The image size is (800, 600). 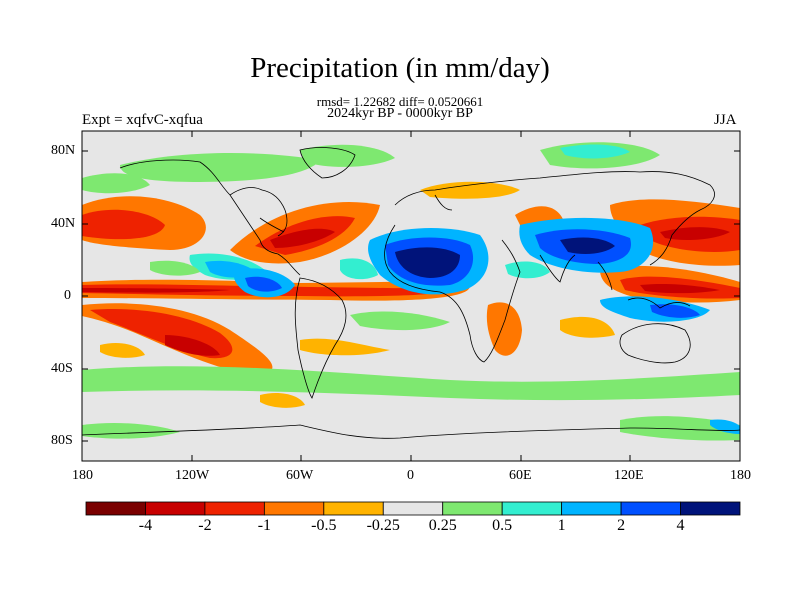 I want to click on stats-line: rmsd= 1.22682 diff= 0.0520661, so click(x=400, y=101).